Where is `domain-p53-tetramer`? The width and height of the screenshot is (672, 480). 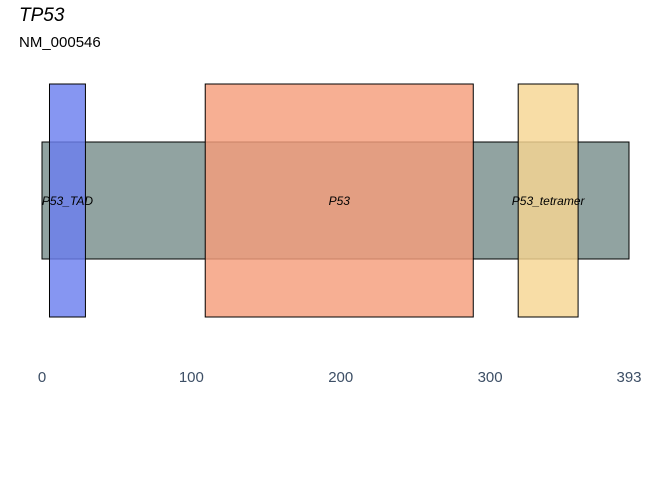
domain-p53-tetramer is located at coordinates (548, 200).